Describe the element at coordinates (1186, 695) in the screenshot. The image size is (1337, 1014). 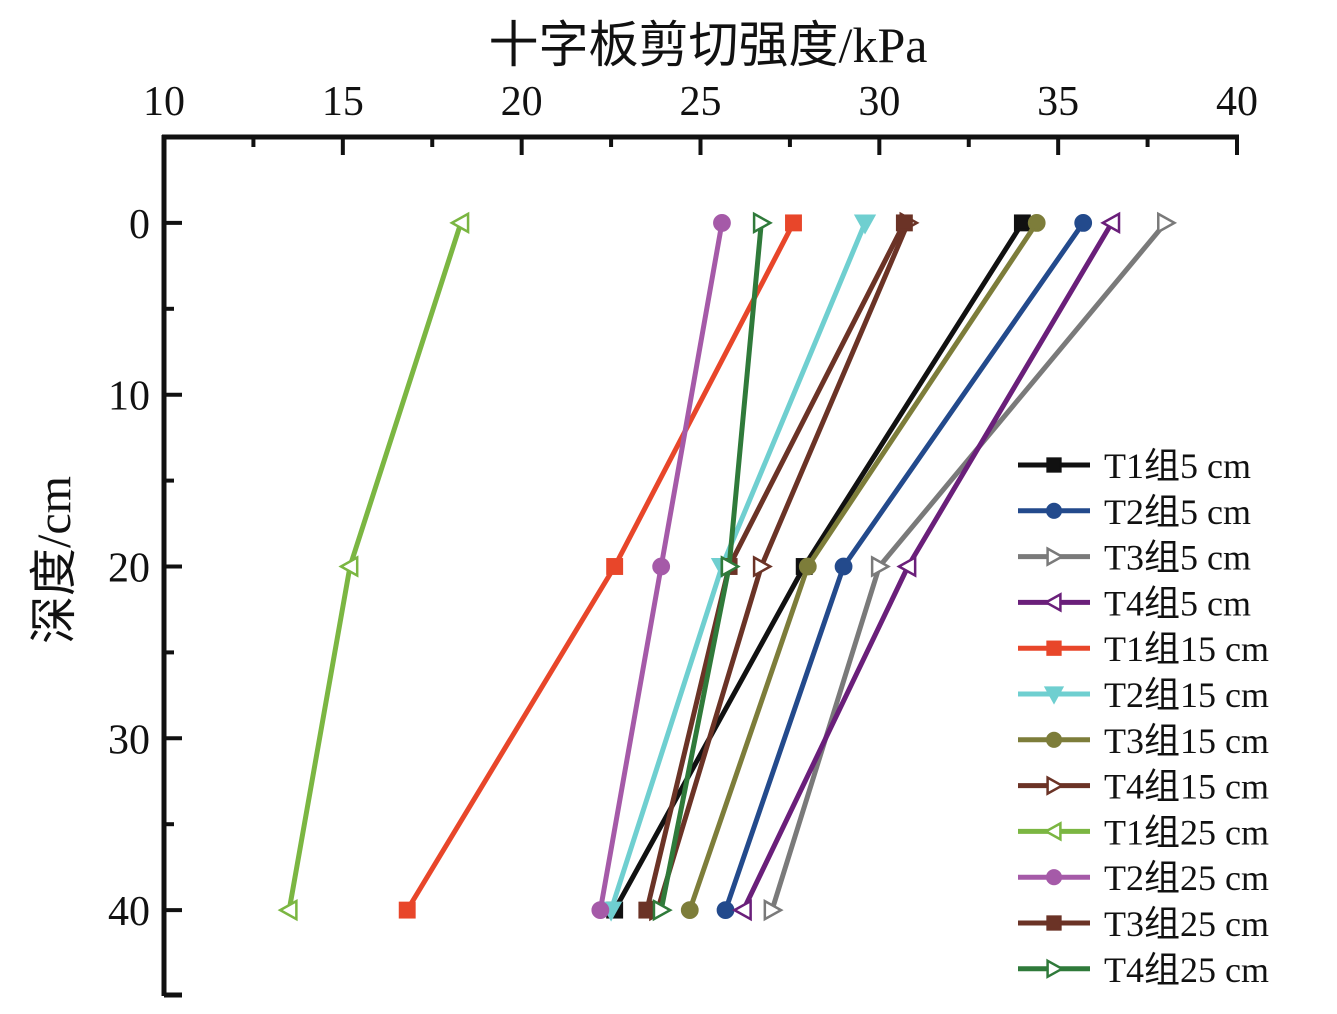
I see `legend-label: T2组15 cm` at that location.